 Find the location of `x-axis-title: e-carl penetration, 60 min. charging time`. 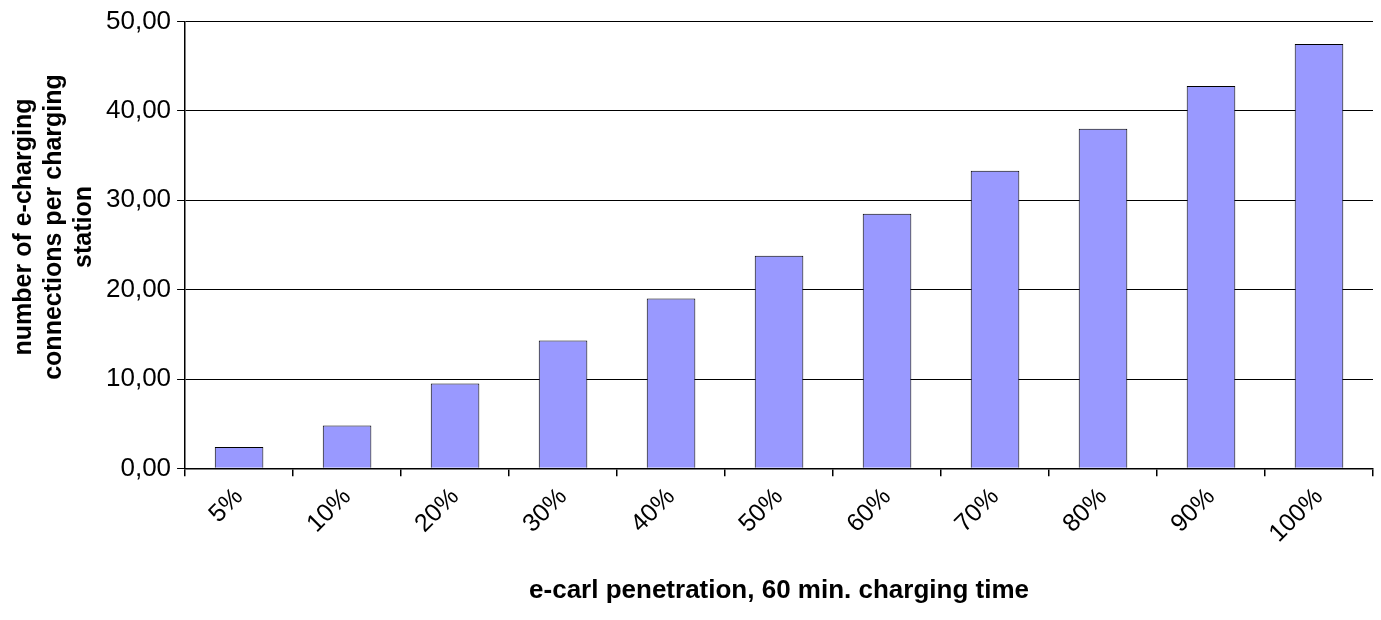

x-axis-title: e-carl penetration, 60 min. charging time is located at coordinates (779, 588).